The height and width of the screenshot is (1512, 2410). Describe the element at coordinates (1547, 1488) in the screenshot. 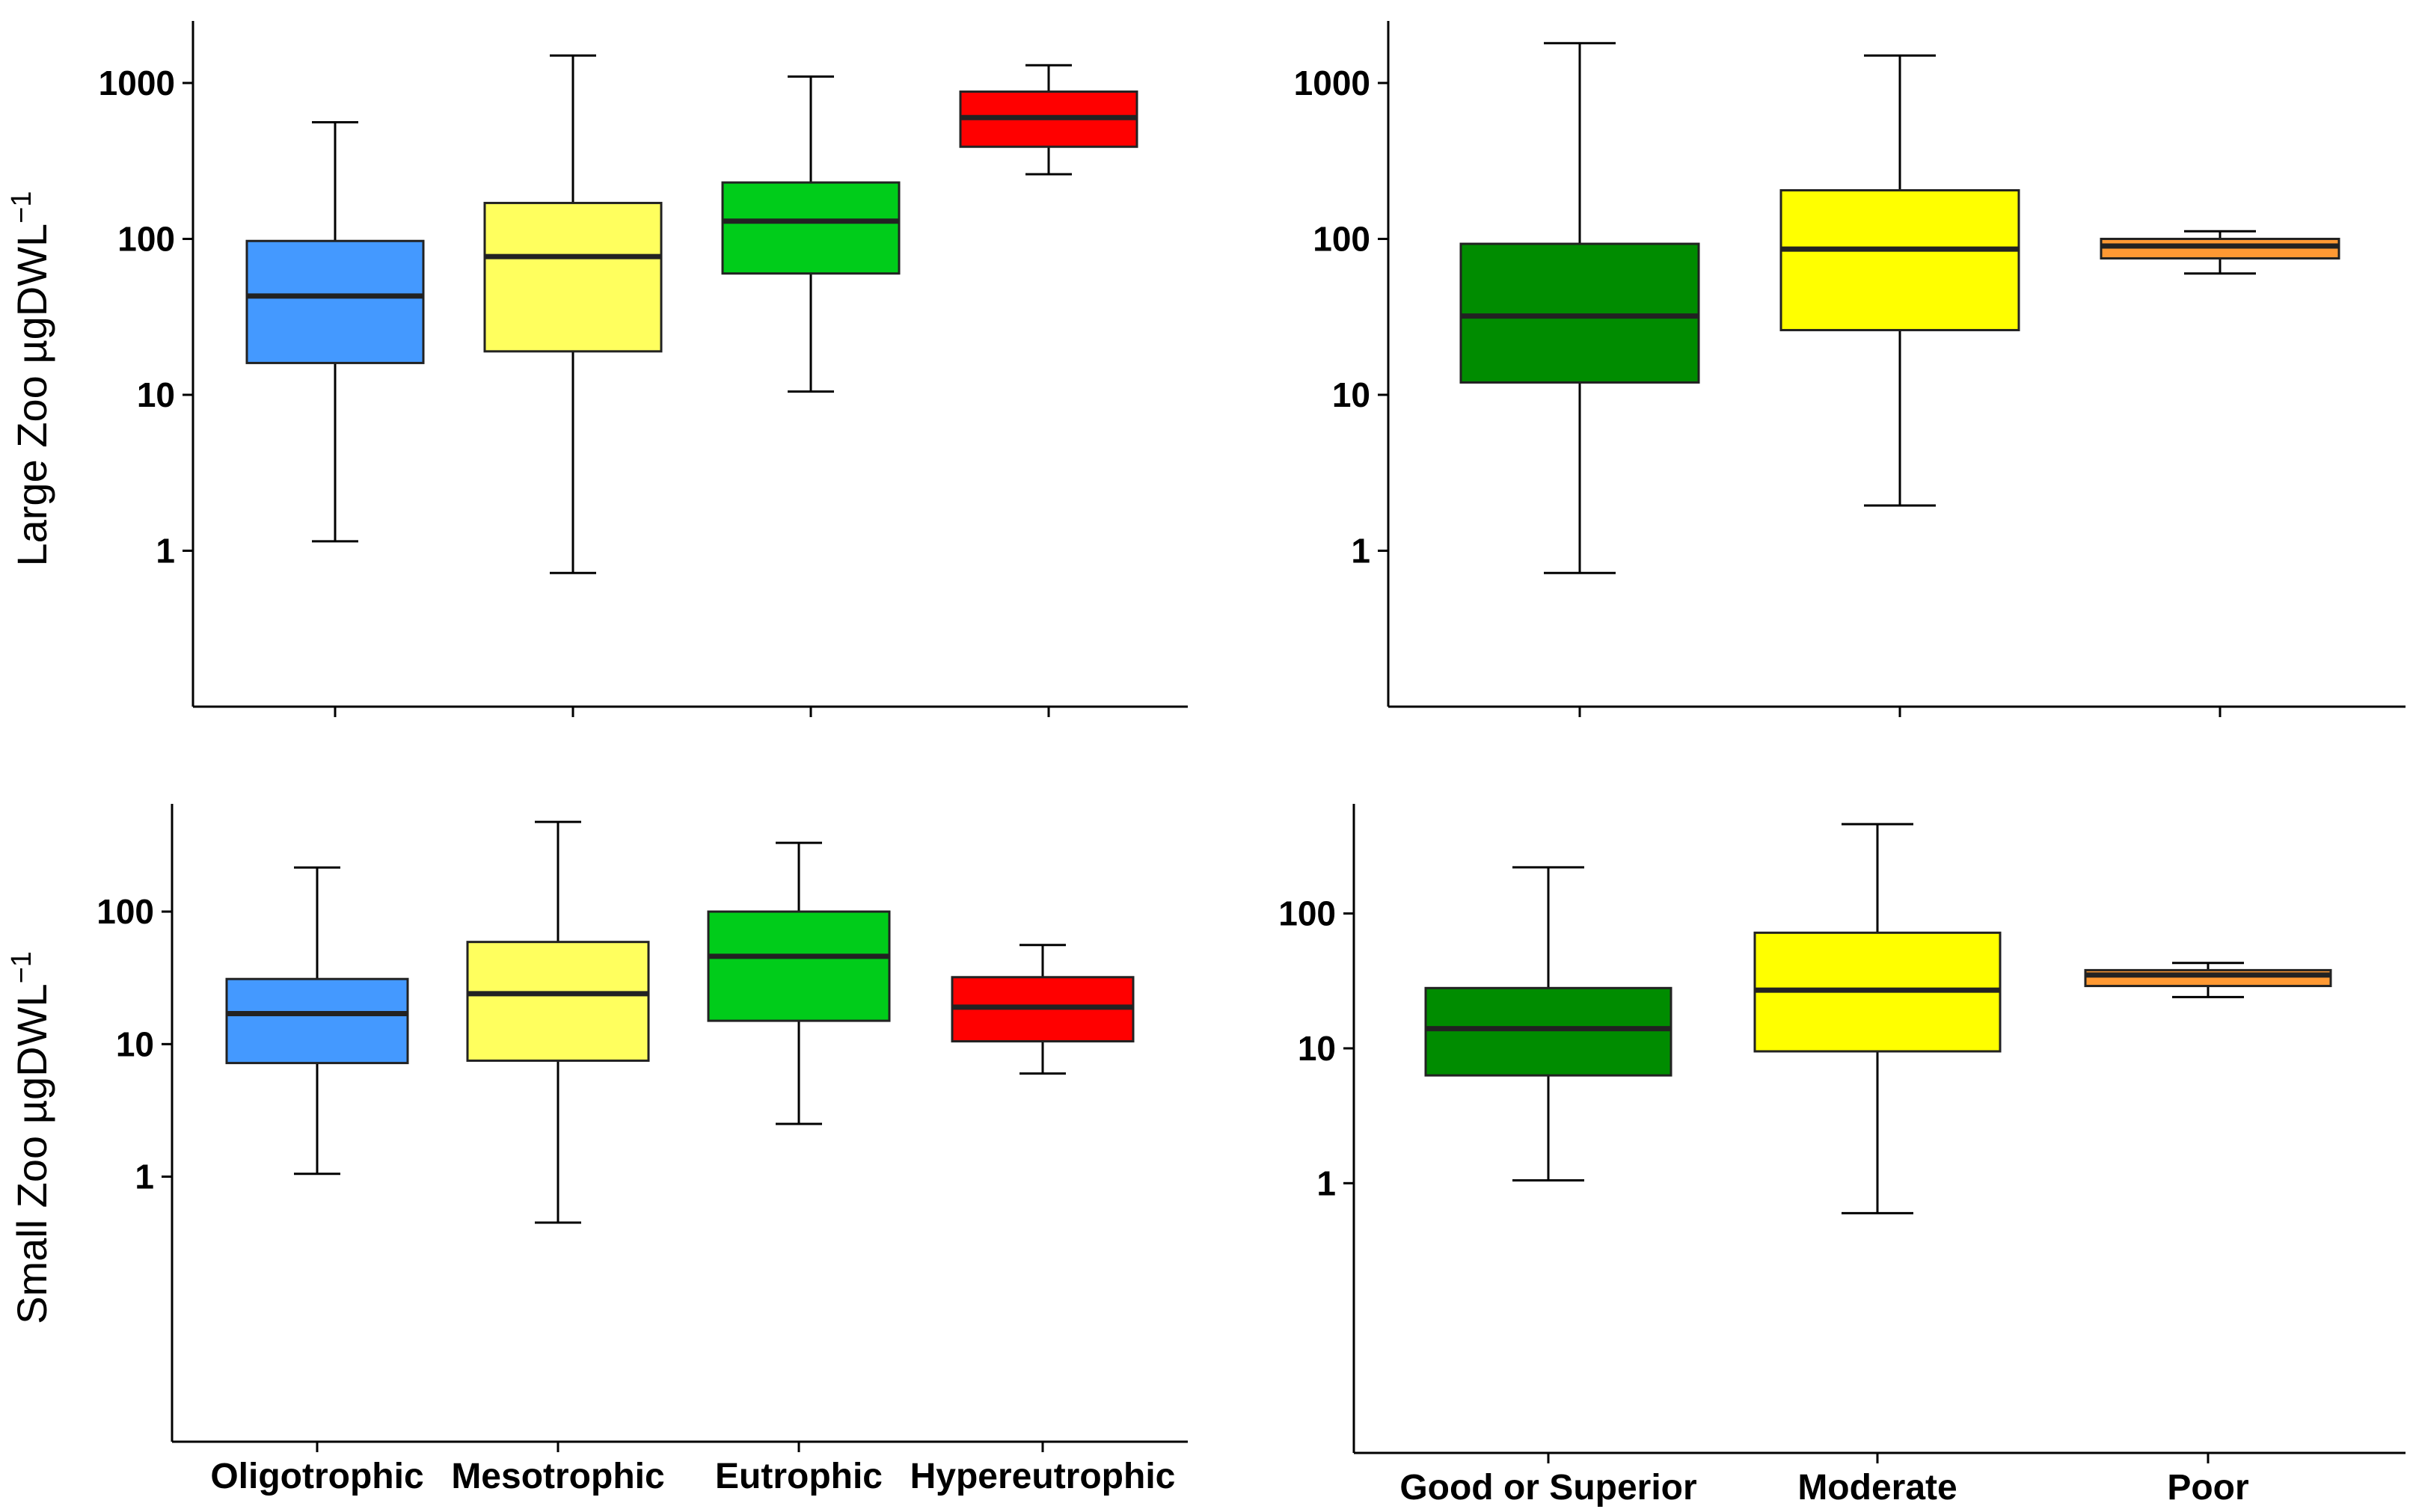

I see `x-category-label: Good or Superior` at that location.